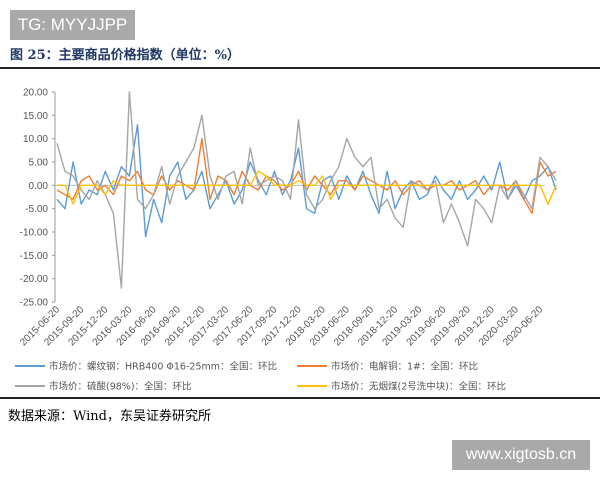  I want to click on figure-title: 图 25：主要商品价格指数（单位：%）, so click(125, 55).